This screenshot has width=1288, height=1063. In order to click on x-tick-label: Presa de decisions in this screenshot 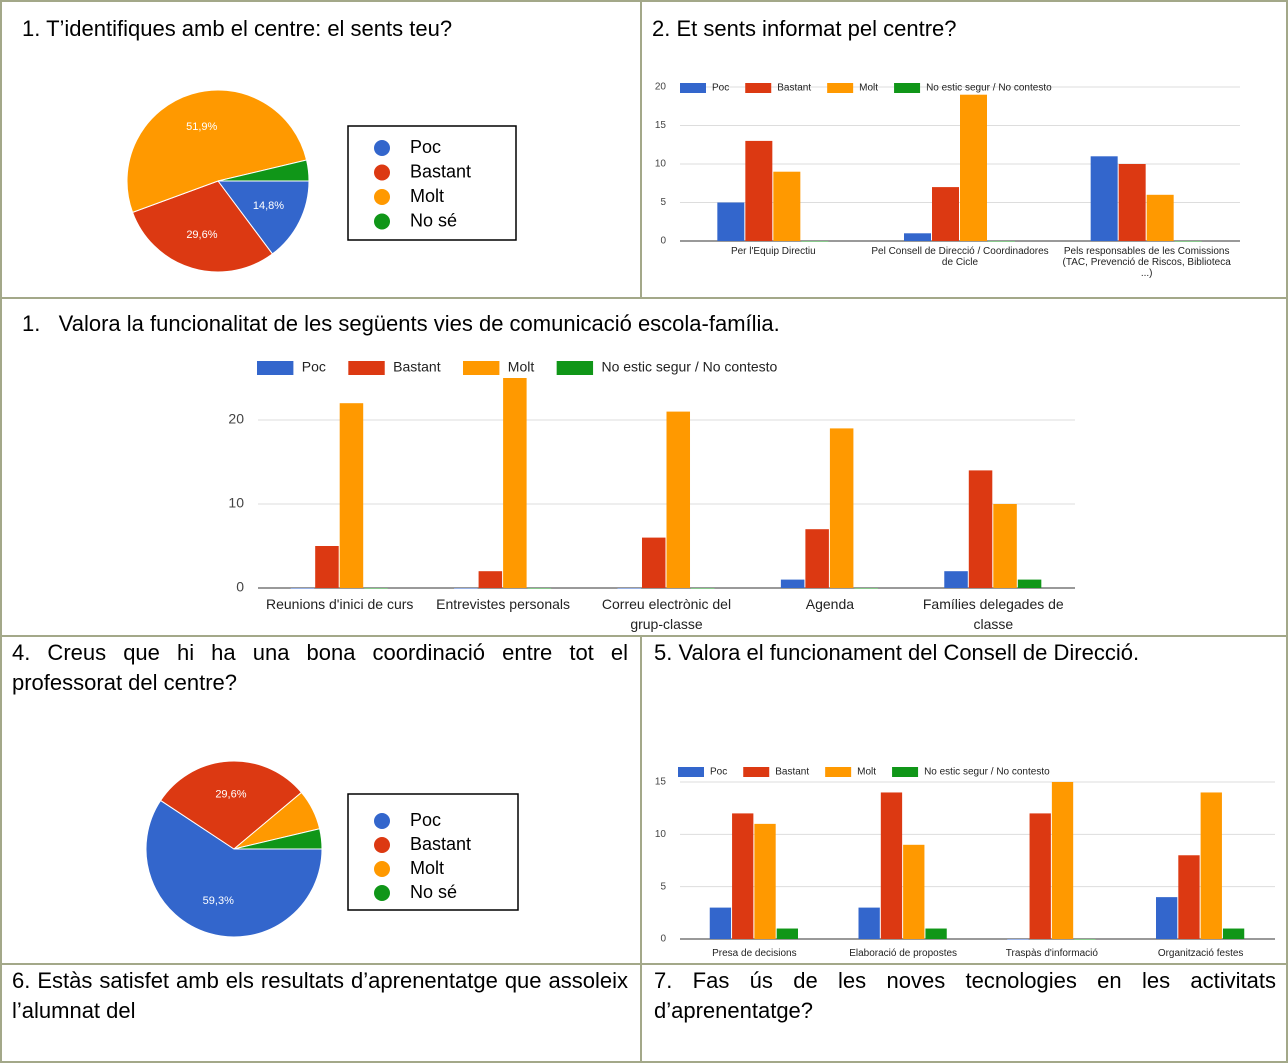, I will do `click(754, 953)`.